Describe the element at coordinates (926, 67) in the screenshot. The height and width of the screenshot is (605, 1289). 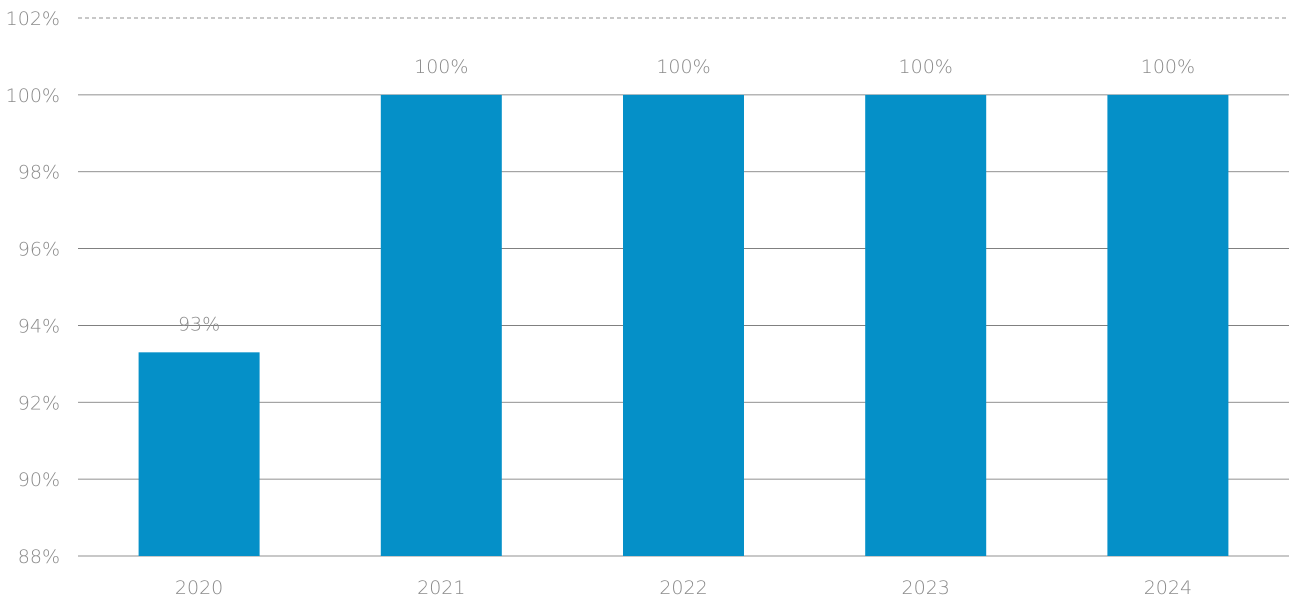
I see `data-label-2023: 100%` at that location.